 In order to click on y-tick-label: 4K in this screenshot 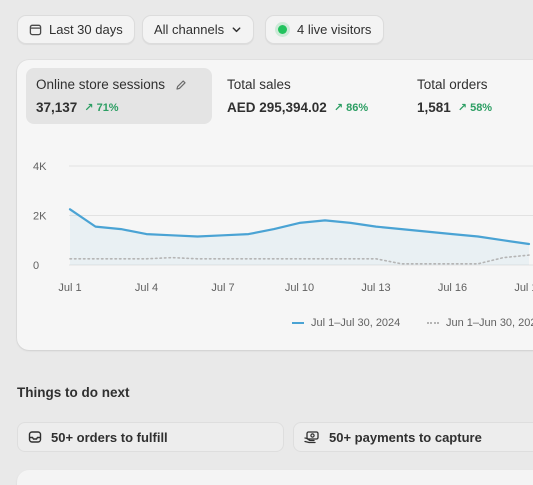, I will do `click(40, 167)`.